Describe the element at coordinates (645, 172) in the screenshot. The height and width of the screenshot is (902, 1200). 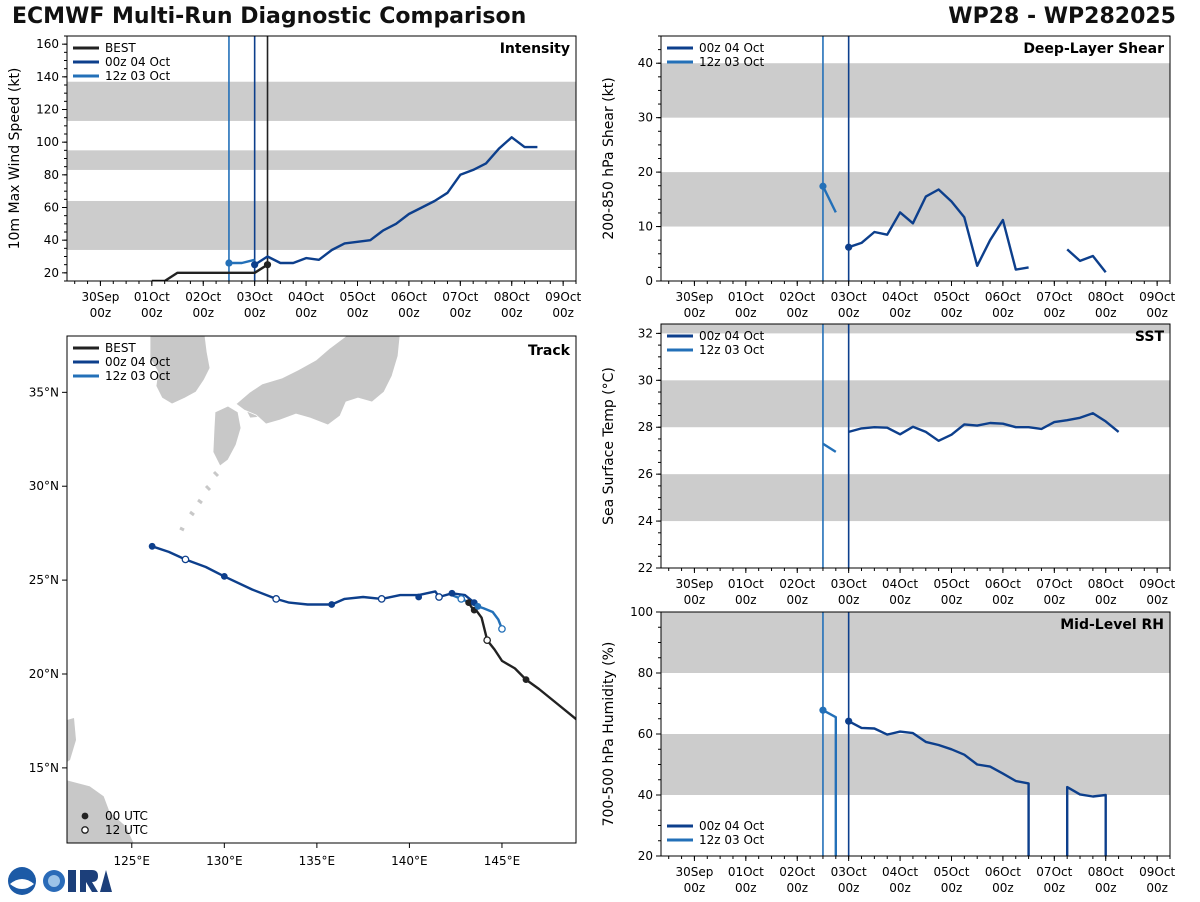
I see `shear-ytick-label: 20` at that location.